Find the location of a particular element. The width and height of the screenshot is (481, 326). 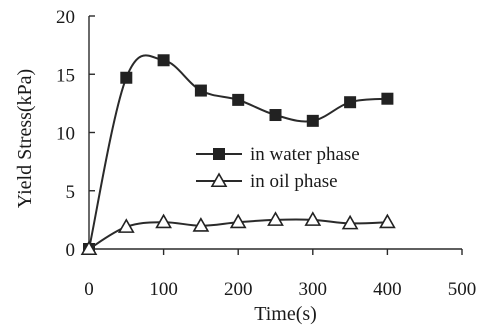

x-ticks: 0 100 200 300 400 500 is located at coordinates (280, 274).